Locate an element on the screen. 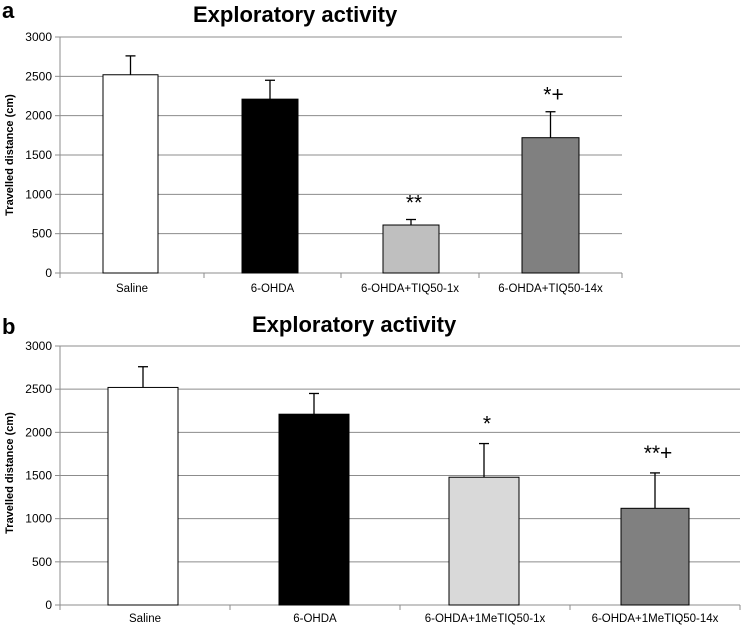 The height and width of the screenshot is (626, 742). category-label: 6-OHDA+TIQ50-14x is located at coordinates (550, 289).